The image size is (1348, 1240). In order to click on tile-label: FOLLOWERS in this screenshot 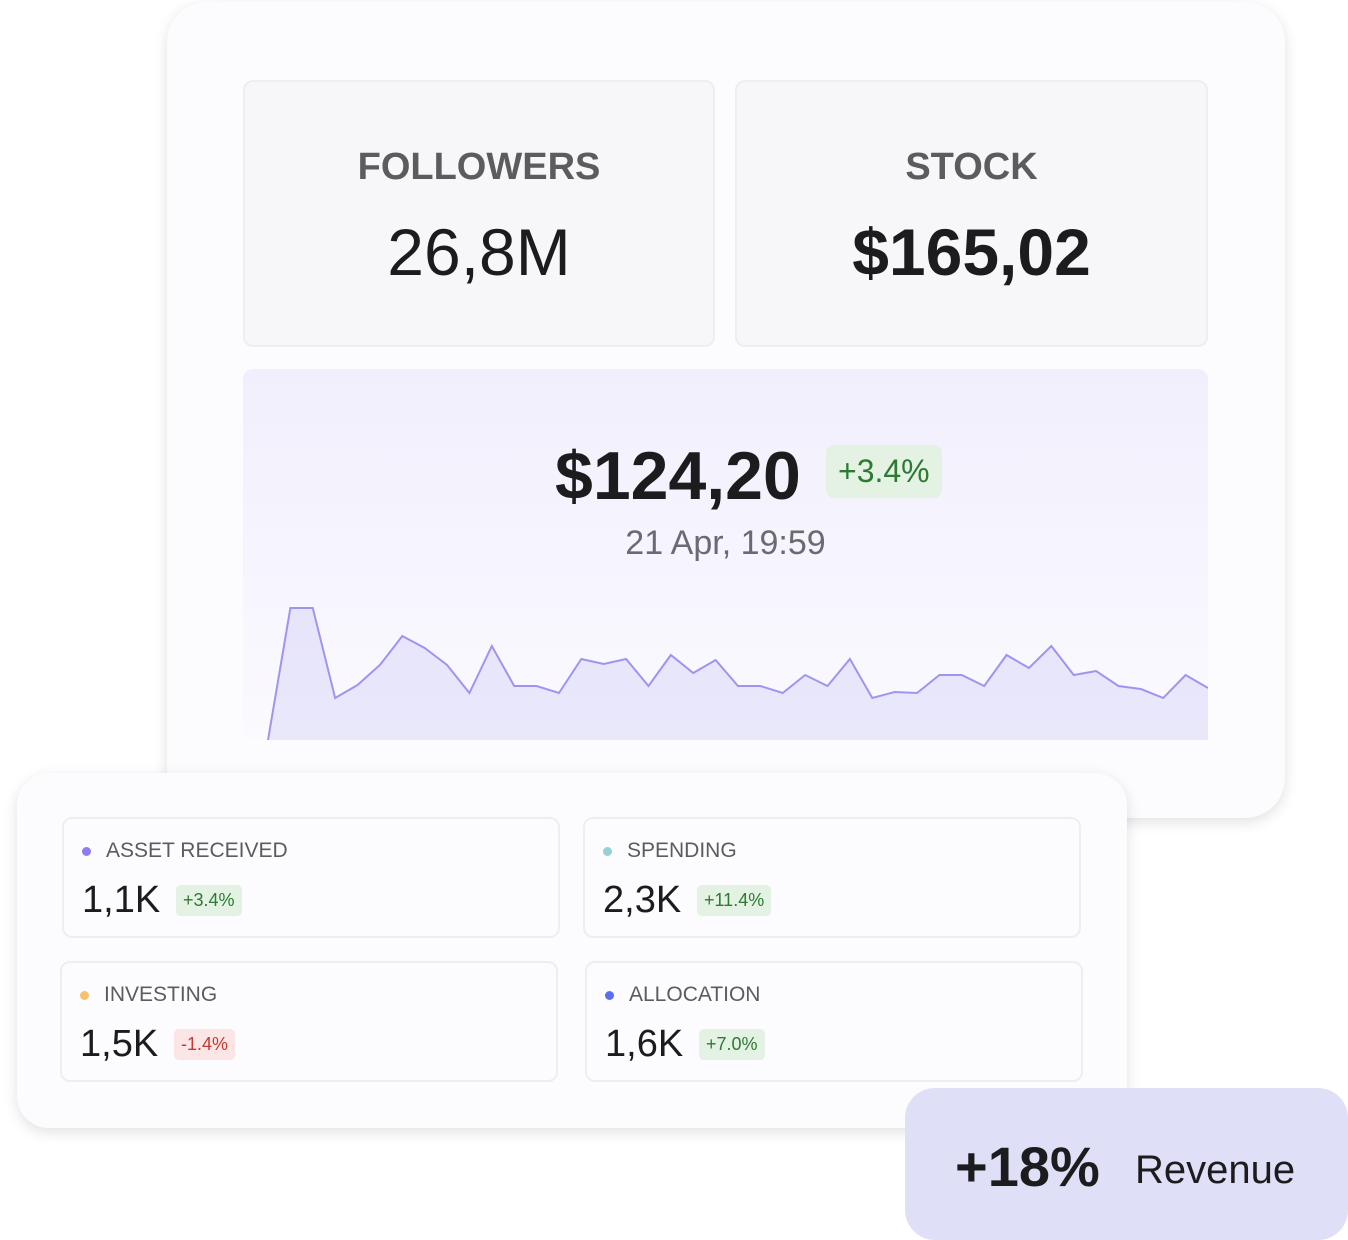, I will do `click(479, 167)`.